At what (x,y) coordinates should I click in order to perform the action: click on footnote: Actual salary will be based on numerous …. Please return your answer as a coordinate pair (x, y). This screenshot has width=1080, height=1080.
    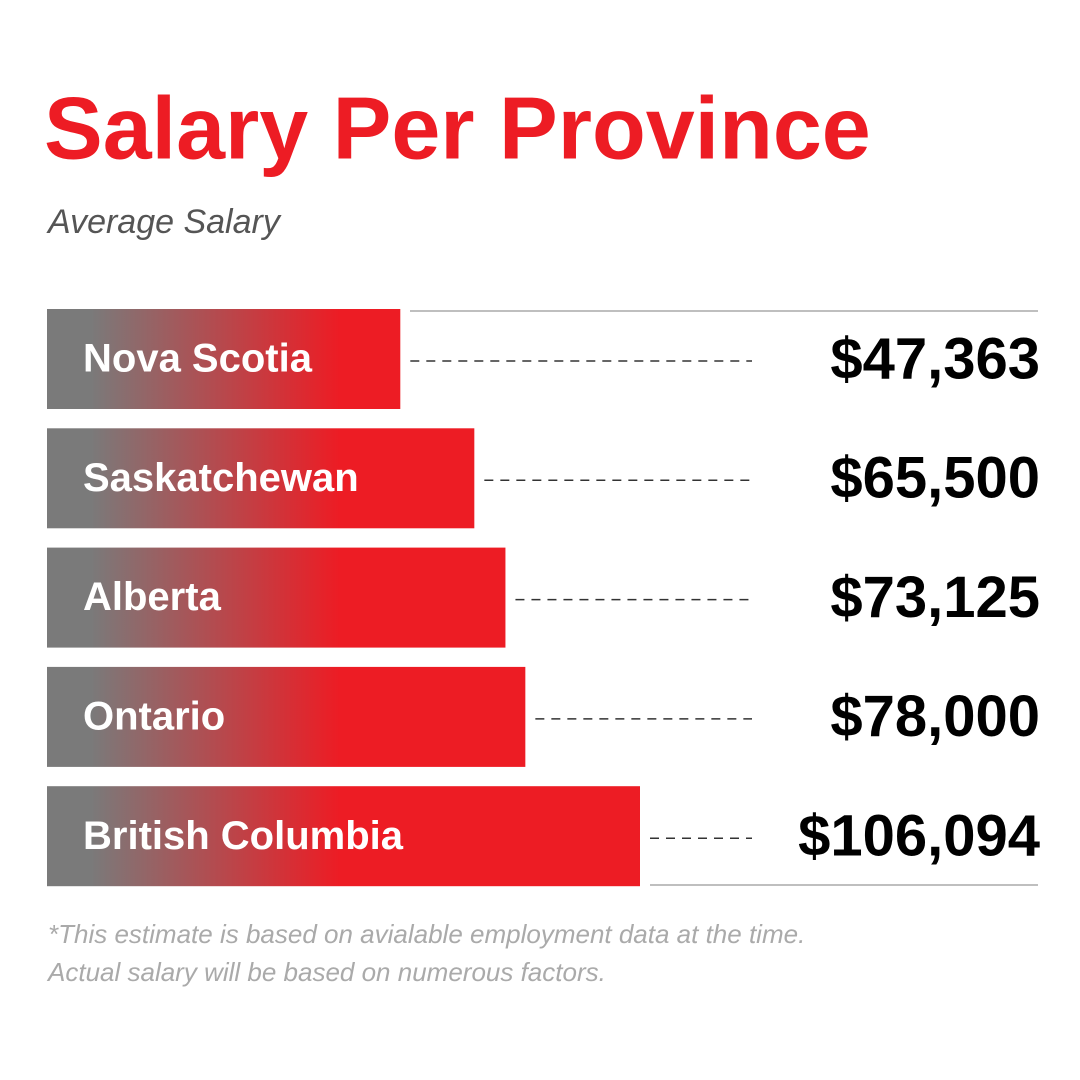
    Looking at the image, I should click on (326, 972).